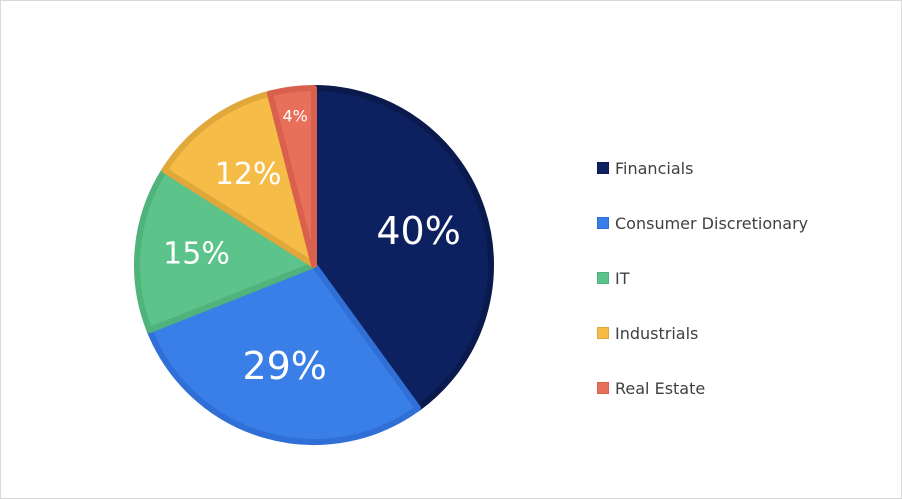  What do you see at coordinates (660, 388) in the screenshot?
I see `legend-label-real-estate: Real Estate` at bounding box center [660, 388].